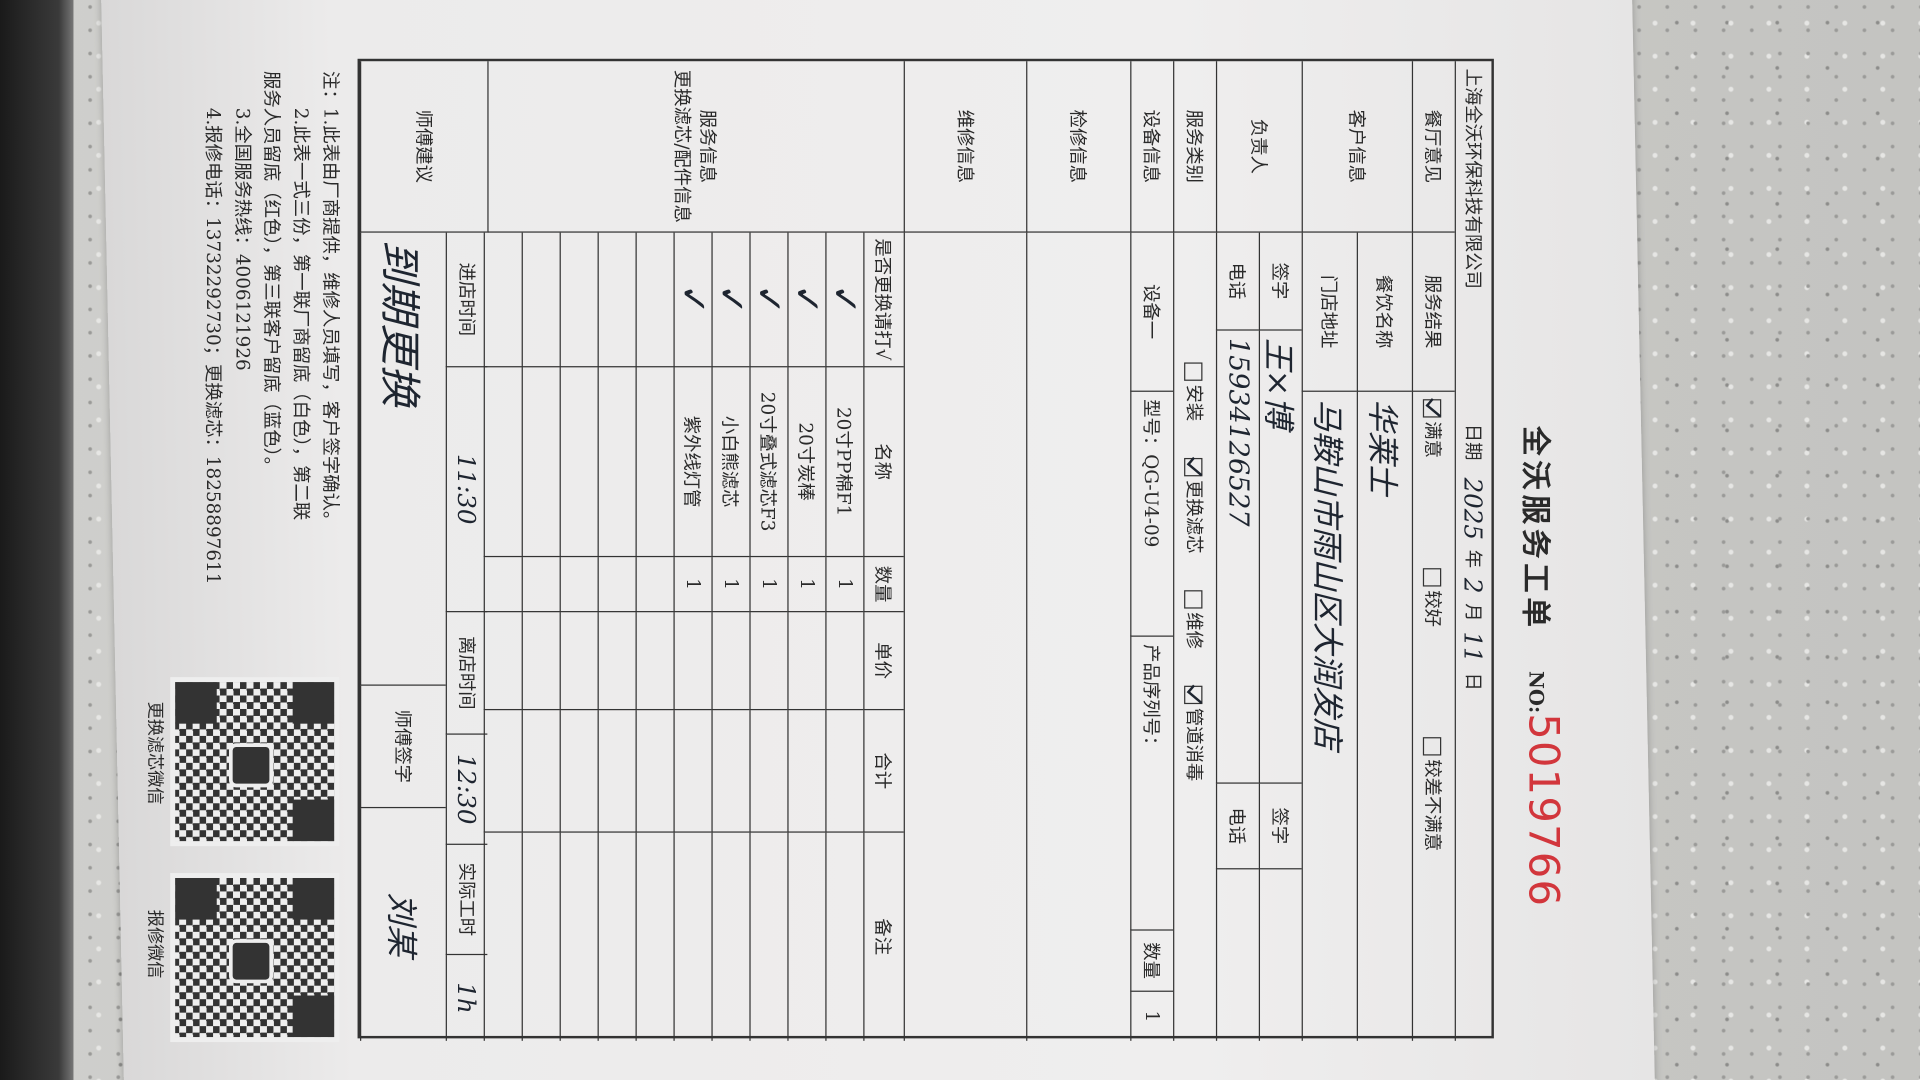  I want to click on opinion-label: 餐厅意见, so click(1433, 147).